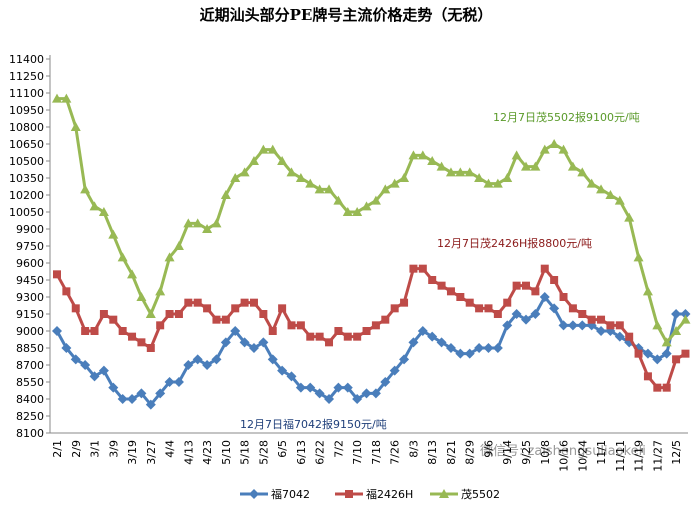  Describe the element at coordinates (26, 127) in the screenshot. I see `y-tick-label: 10800` at that location.